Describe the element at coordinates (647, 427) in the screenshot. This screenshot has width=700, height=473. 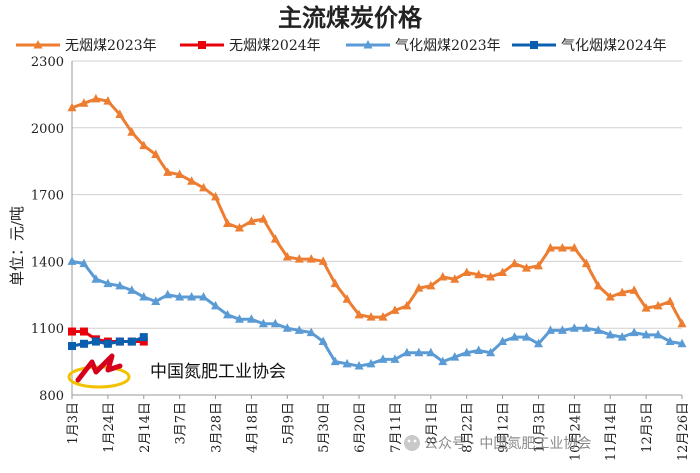
I see `x-tick-label: 12月5日` at that location.